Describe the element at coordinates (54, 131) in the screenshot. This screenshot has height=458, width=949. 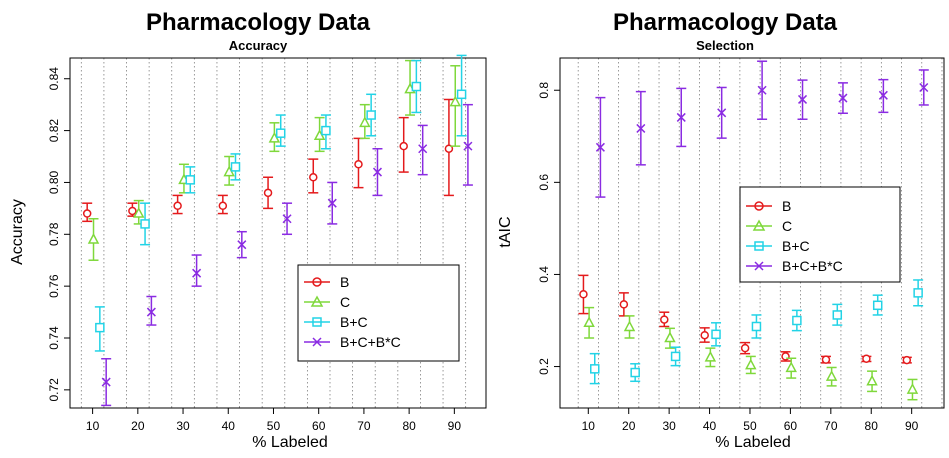
I see `y-tick-label: 0.82` at that location.